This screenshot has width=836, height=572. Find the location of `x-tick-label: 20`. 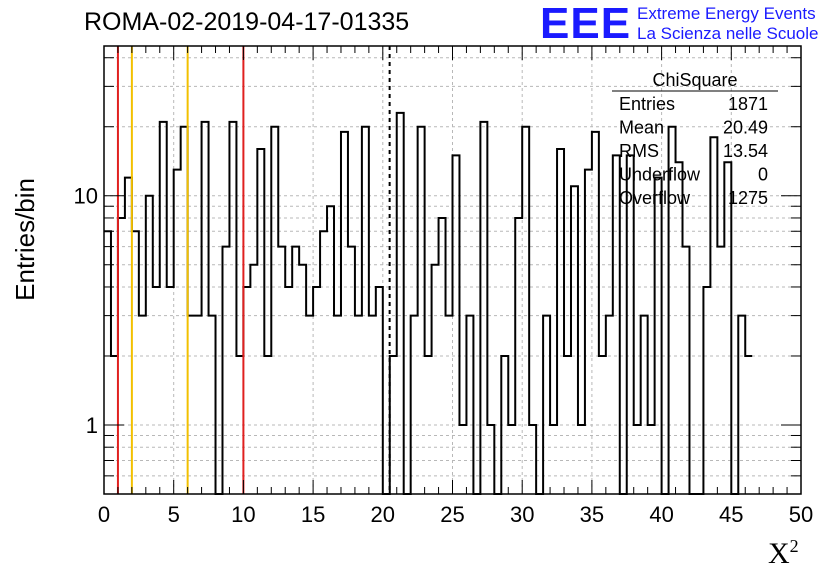

x-tick-label: 20 is located at coordinates (383, 514).